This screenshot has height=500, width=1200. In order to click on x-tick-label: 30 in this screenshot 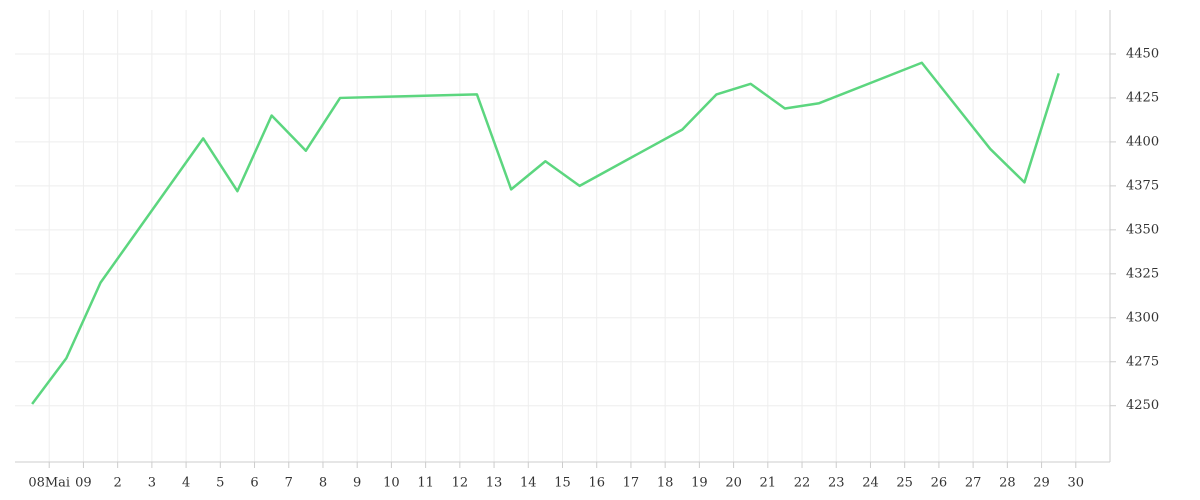, I will do `click(1076, 483)`.